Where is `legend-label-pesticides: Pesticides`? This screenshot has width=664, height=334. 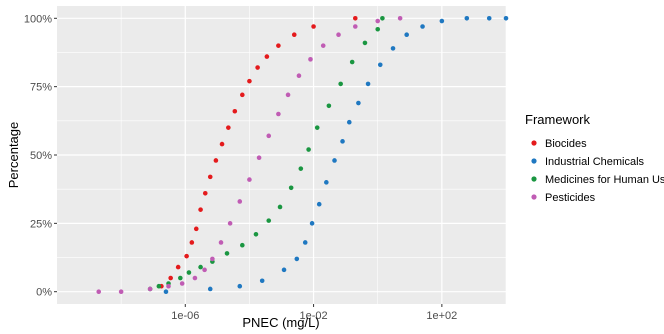
legend-label-pesticides: Pesticides is located at coordinates (570, 198).